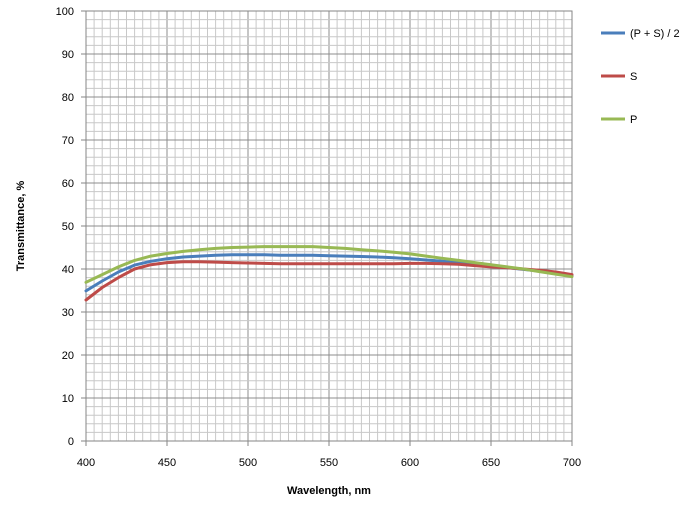  I want to click on y-tick-label: 10, so click(68, 399).